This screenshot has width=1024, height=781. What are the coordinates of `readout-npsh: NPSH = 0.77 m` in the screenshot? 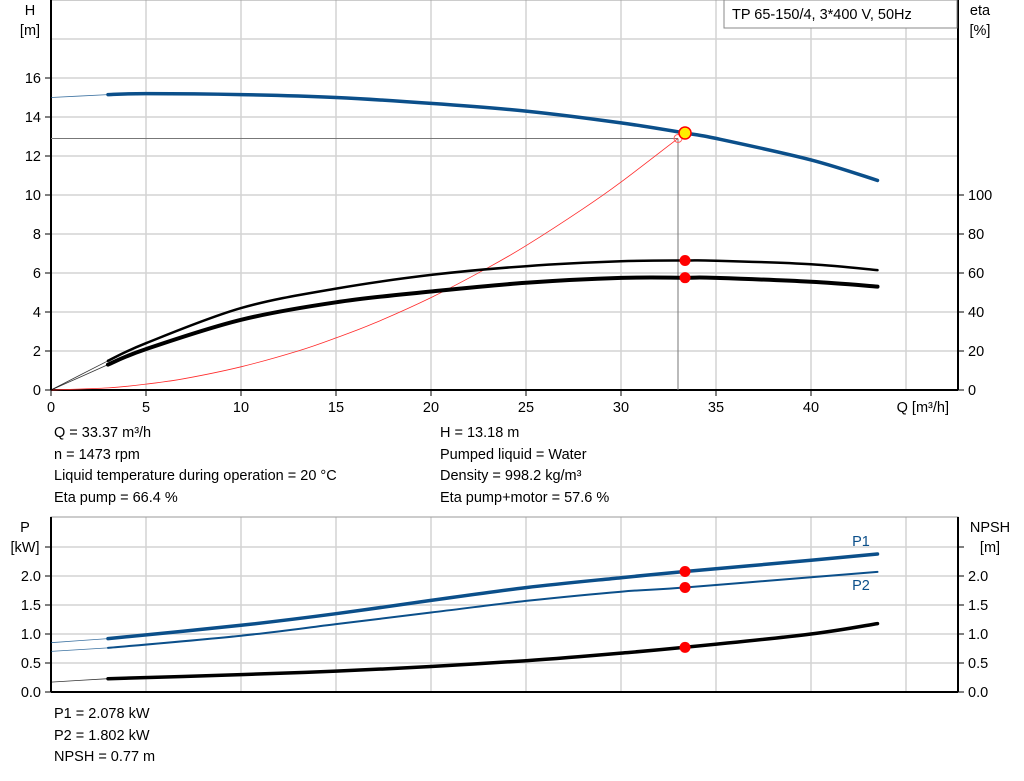 It's located at (105, 757).